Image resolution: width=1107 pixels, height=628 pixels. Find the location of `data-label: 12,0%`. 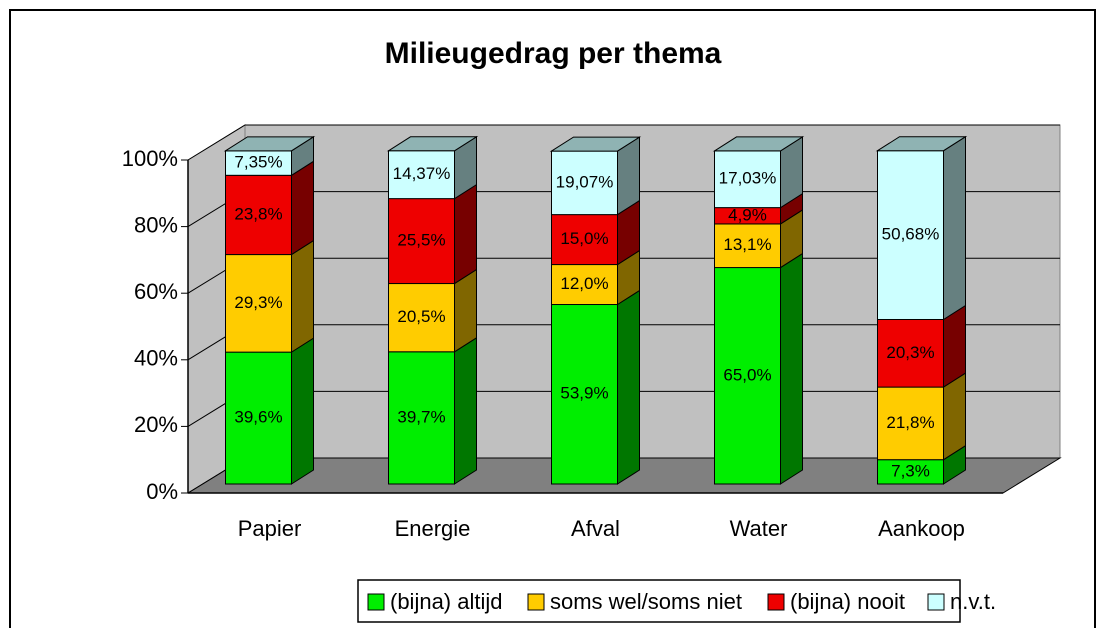

data-label: 12,0% is located at coordinates (584, 283).